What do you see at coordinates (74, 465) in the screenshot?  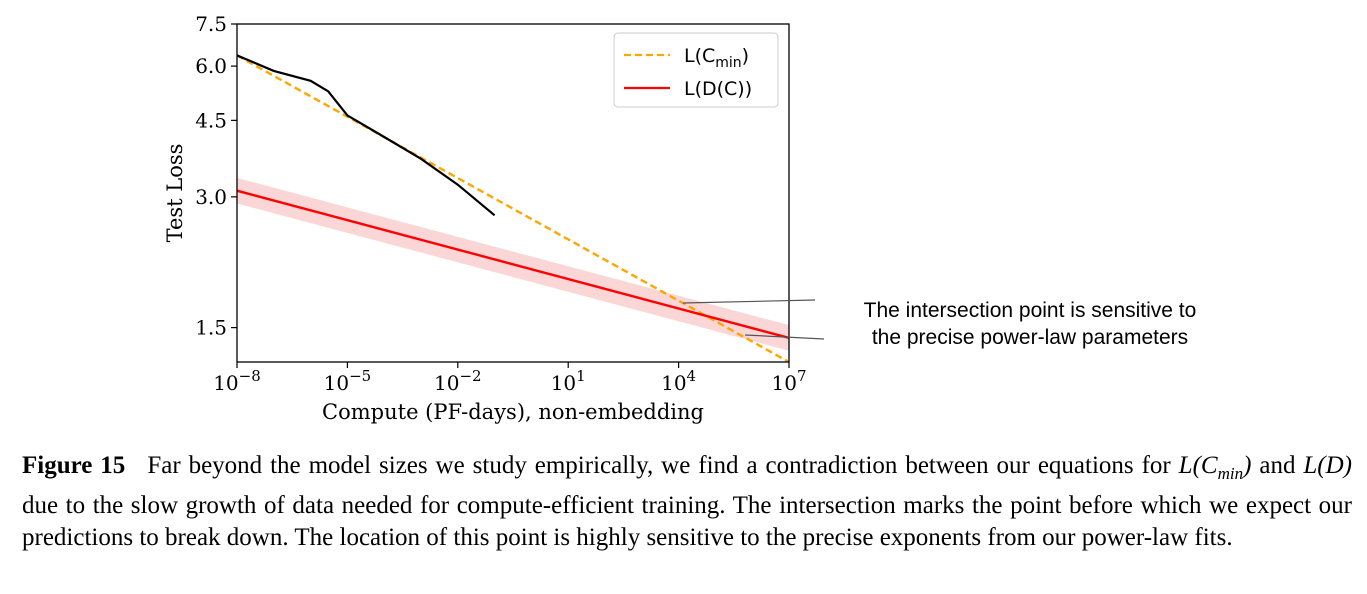 I see `figure-label: Figure 15` at bounding box center [74, 465].